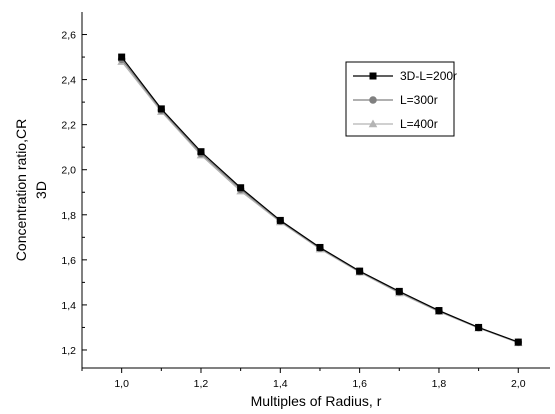 This screenshot has height=414, width=555. What do you see at coordinates (518, 384) in the screenshot?
I see `x-tick-label: 2,0` at bounding box center [518, 384].